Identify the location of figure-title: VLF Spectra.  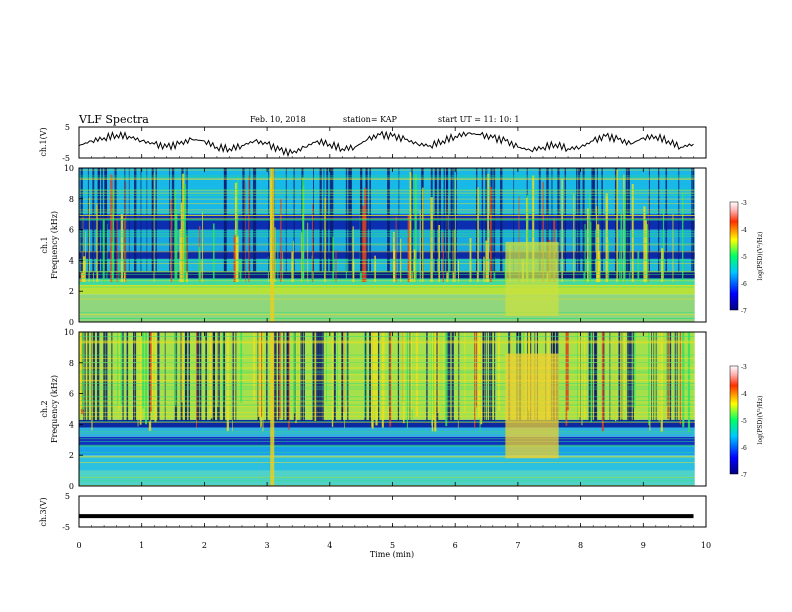
(113, 119).